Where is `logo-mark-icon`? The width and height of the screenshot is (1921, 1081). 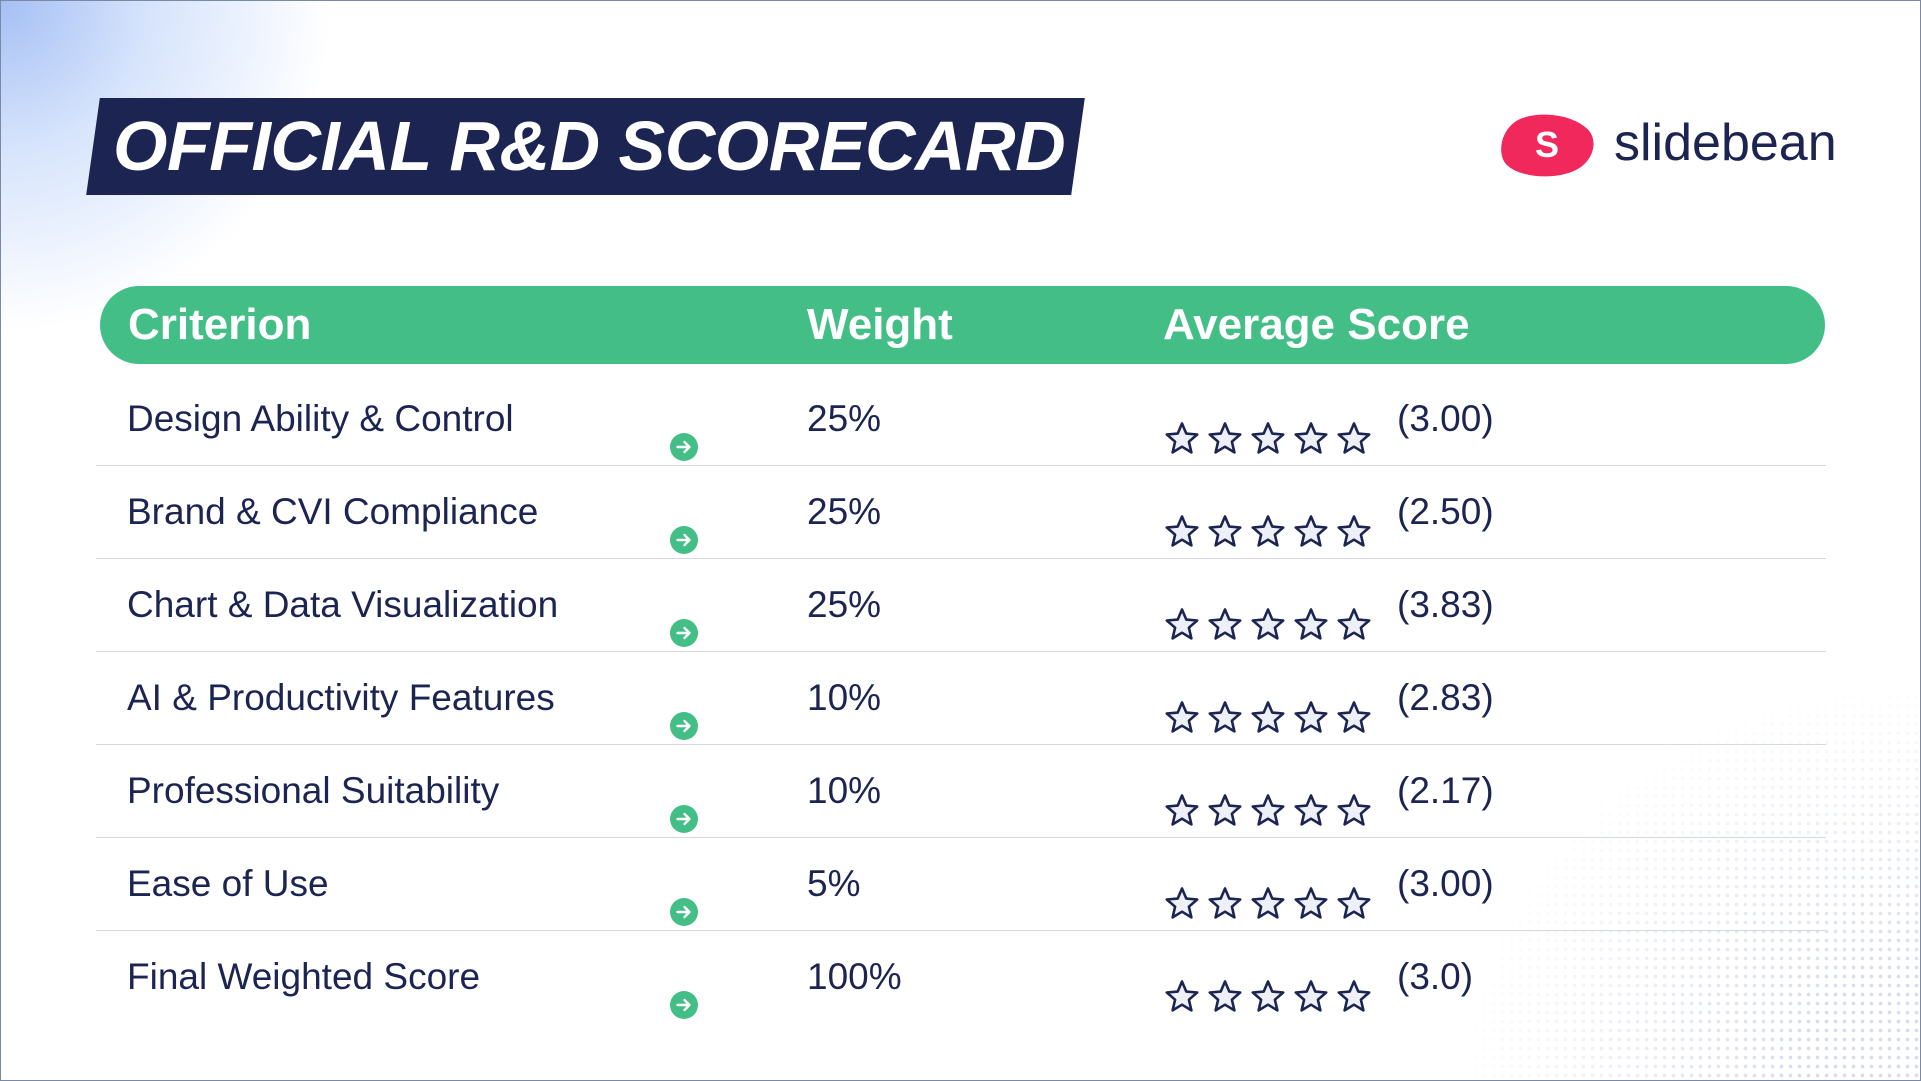
logo-mark-icon is located at coordinates (1547, 145).